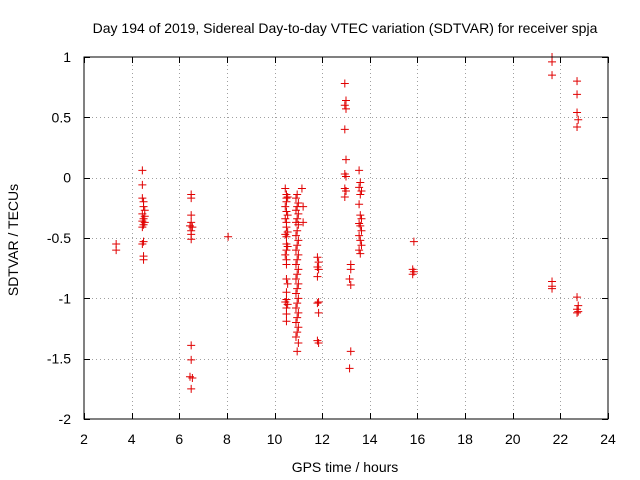  I want to click on y-tick-label: -1, so click(65, 298).